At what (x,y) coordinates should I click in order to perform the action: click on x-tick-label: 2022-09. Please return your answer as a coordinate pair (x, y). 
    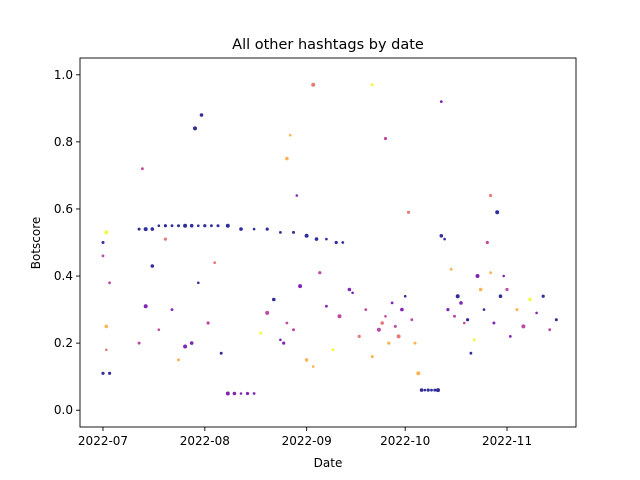
    Looking at the image, I should click on (307, 441).